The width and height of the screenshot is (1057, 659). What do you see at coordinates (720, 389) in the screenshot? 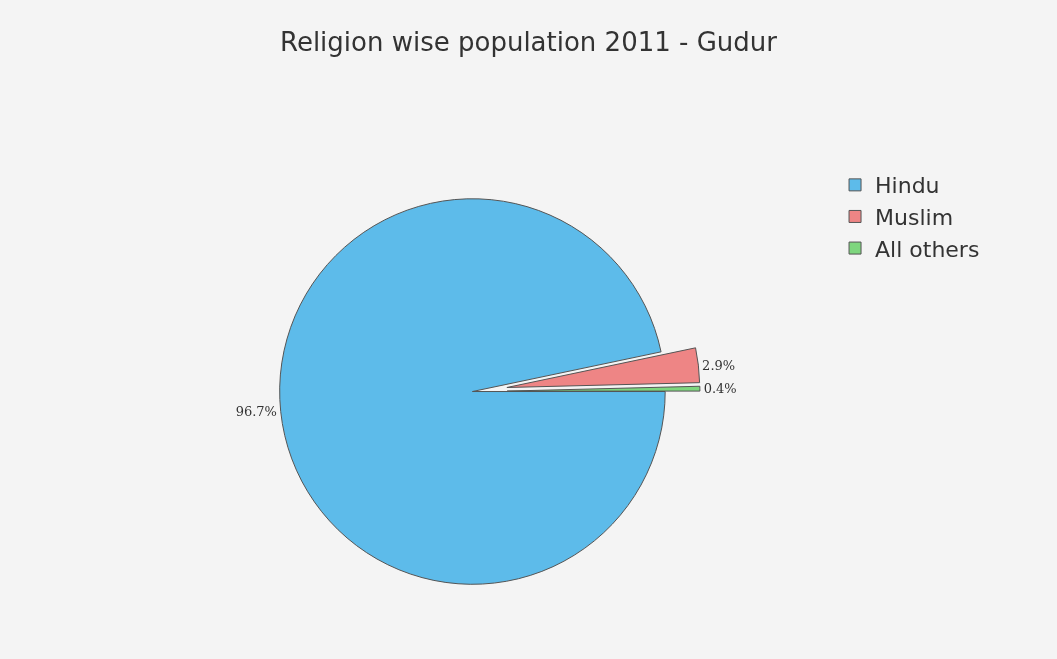
I see `data-label: 0.4%` at bounding box center [720, 389].